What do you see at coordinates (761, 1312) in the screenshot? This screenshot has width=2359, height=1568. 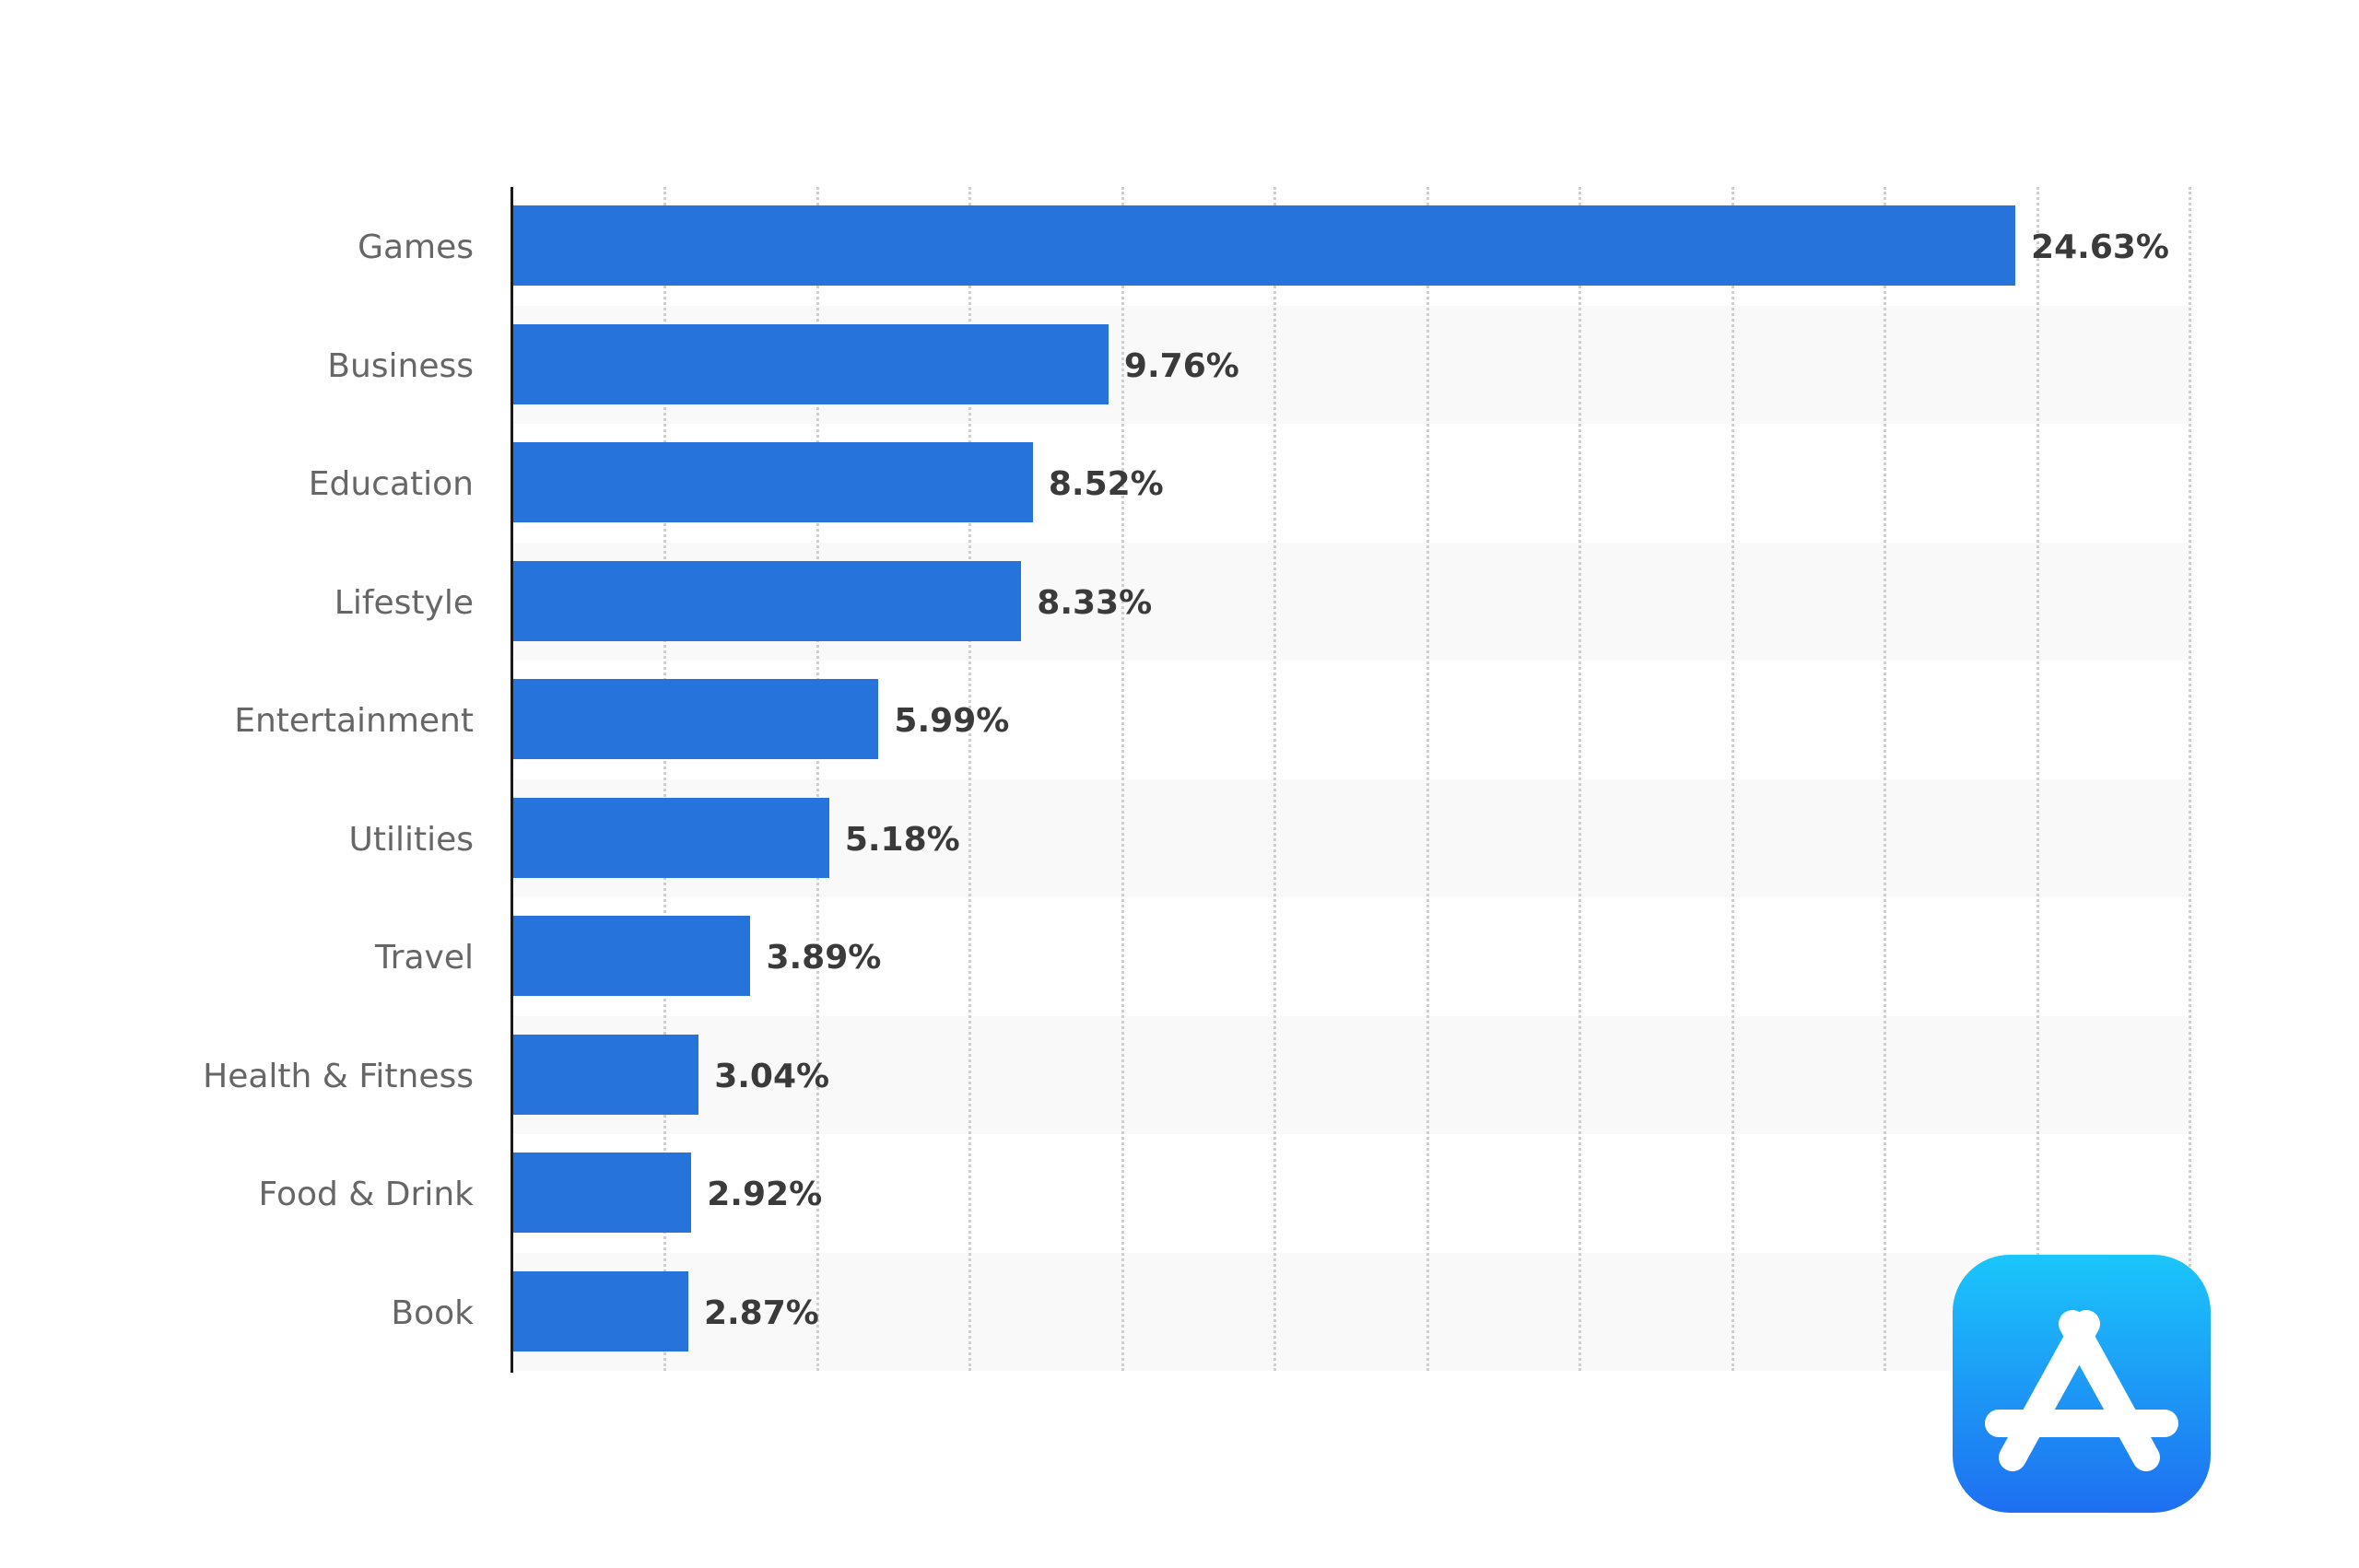 I see `value-label: 2.87%` at bounding box center [761, 1312].